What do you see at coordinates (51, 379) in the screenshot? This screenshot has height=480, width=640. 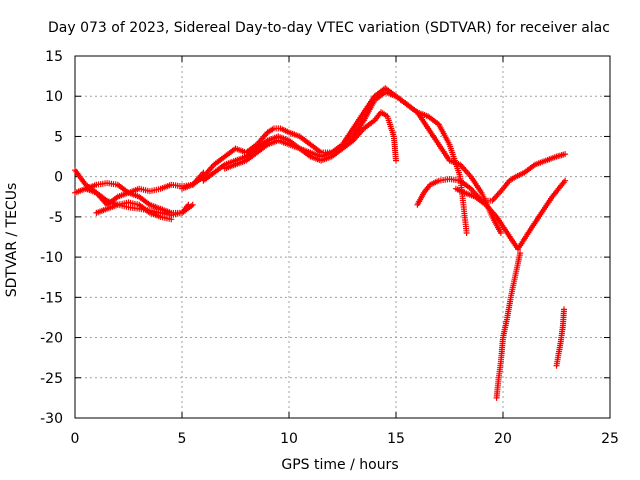 I see `y-tick-label: -25` at bounding box center [51, 379].